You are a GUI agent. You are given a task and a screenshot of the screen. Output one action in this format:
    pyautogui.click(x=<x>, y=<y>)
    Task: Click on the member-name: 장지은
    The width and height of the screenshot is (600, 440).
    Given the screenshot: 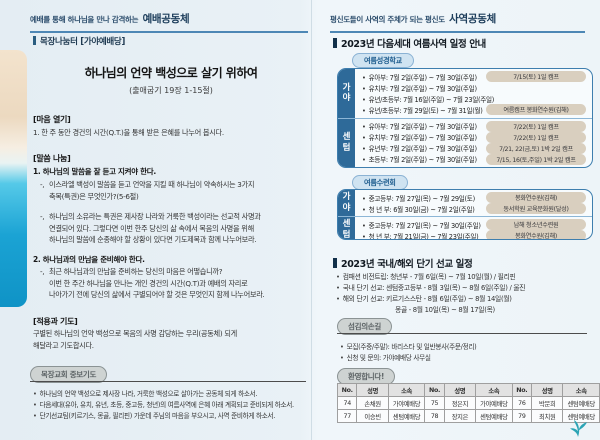 What is the action you would take?
    pyautogui.click(x=460, y=416)
    